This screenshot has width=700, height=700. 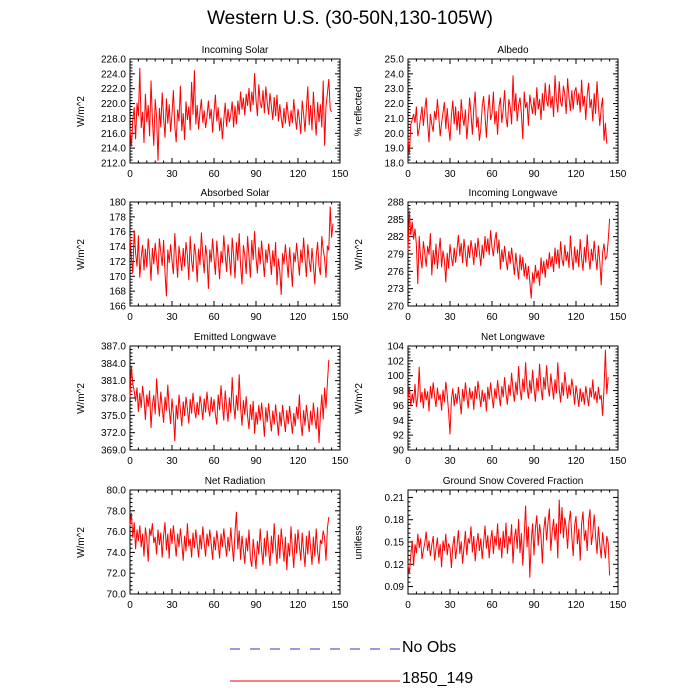 What do you see at coordinates (113, 60) in the screenshot?
I see `y-tick-label: 226.0` at bounding box center [113, 60].